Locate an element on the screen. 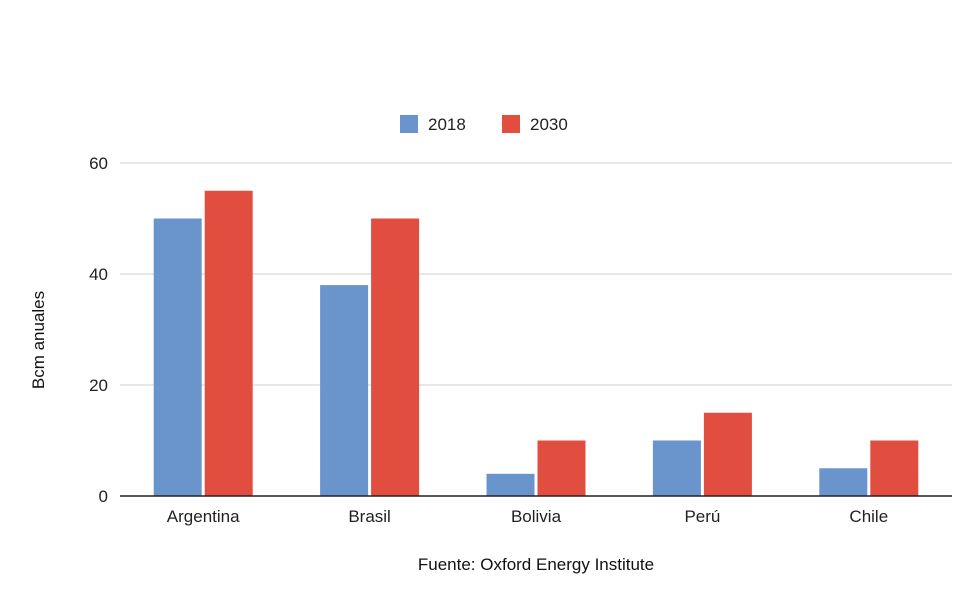 Image resolution: width=980 pixels, height=603 pixels. bar-2030-Chile is located at coordinates (894, 468).